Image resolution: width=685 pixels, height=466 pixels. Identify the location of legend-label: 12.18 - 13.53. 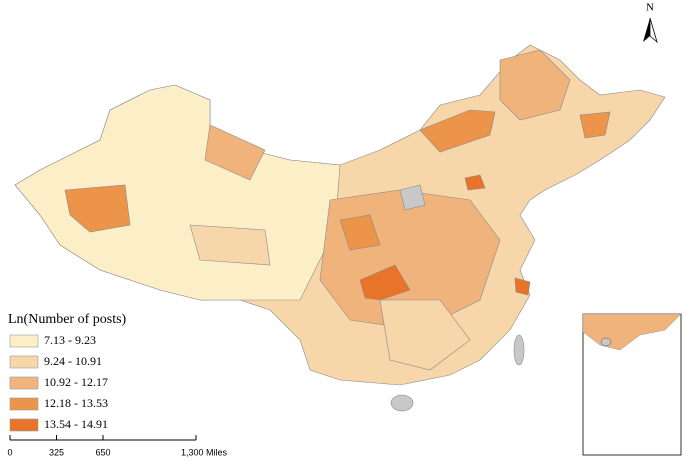
(76, 403).